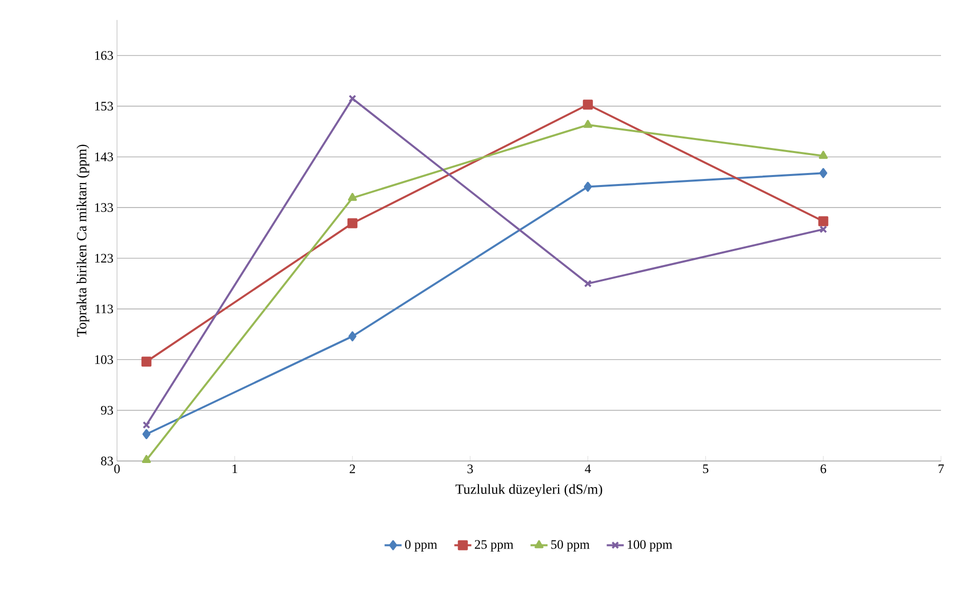 This screenshot has width=974, height=608. I want to click on y-tick-label: 103, so click(104, 359).